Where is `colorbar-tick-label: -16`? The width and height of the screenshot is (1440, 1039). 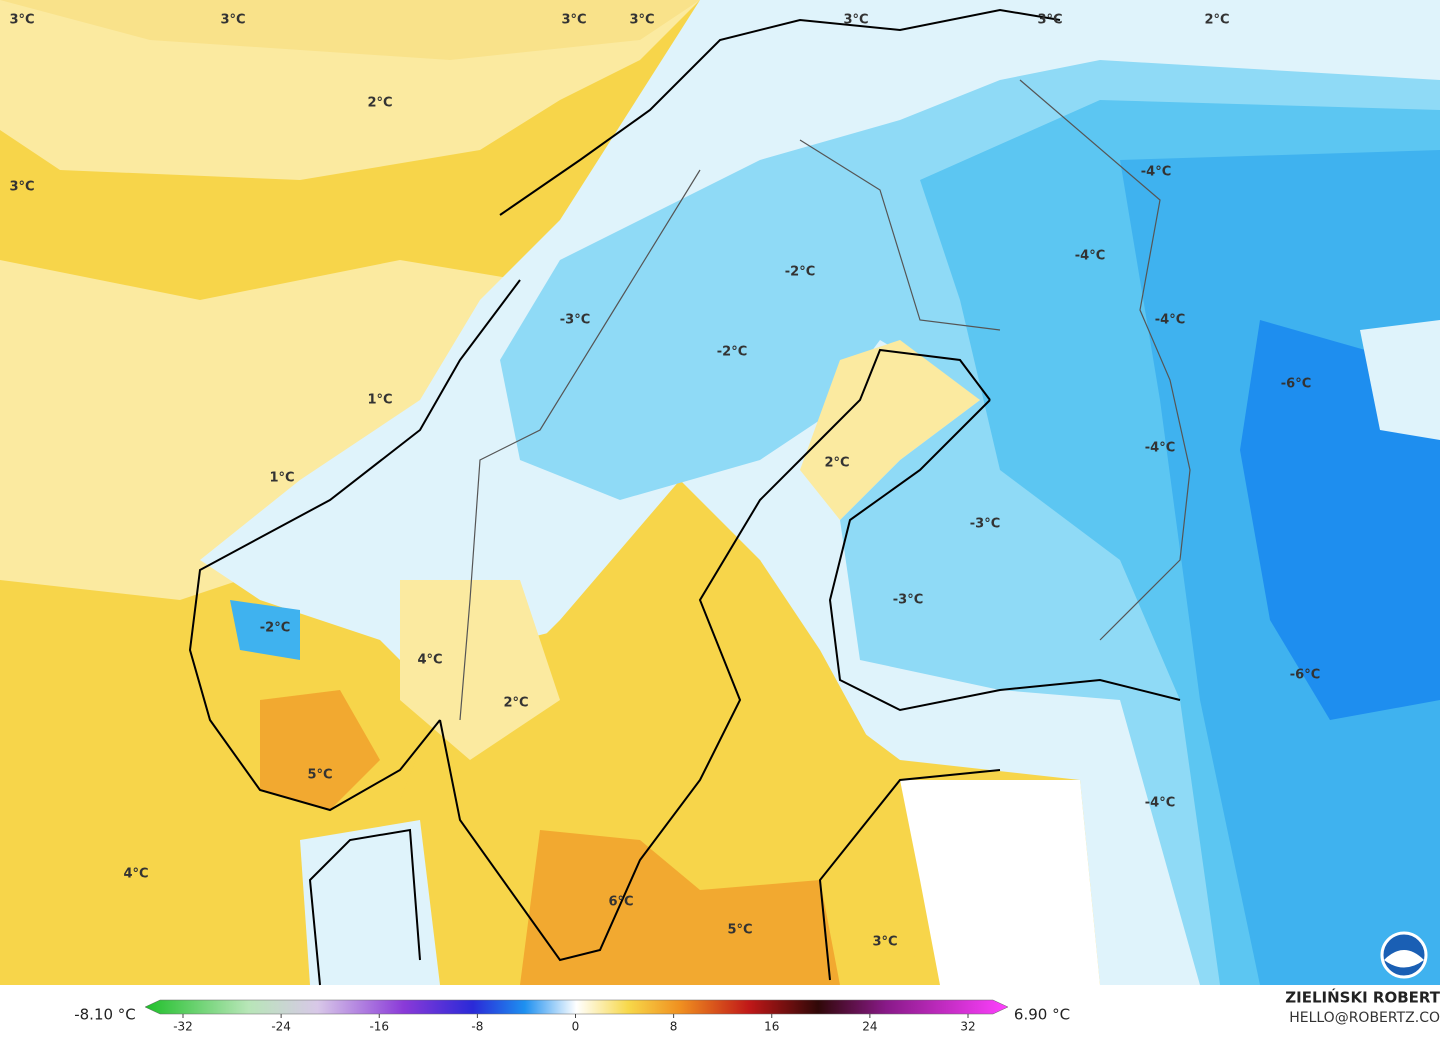 colorbar-tick-label: -16 is located at coordinates (379, 1027).